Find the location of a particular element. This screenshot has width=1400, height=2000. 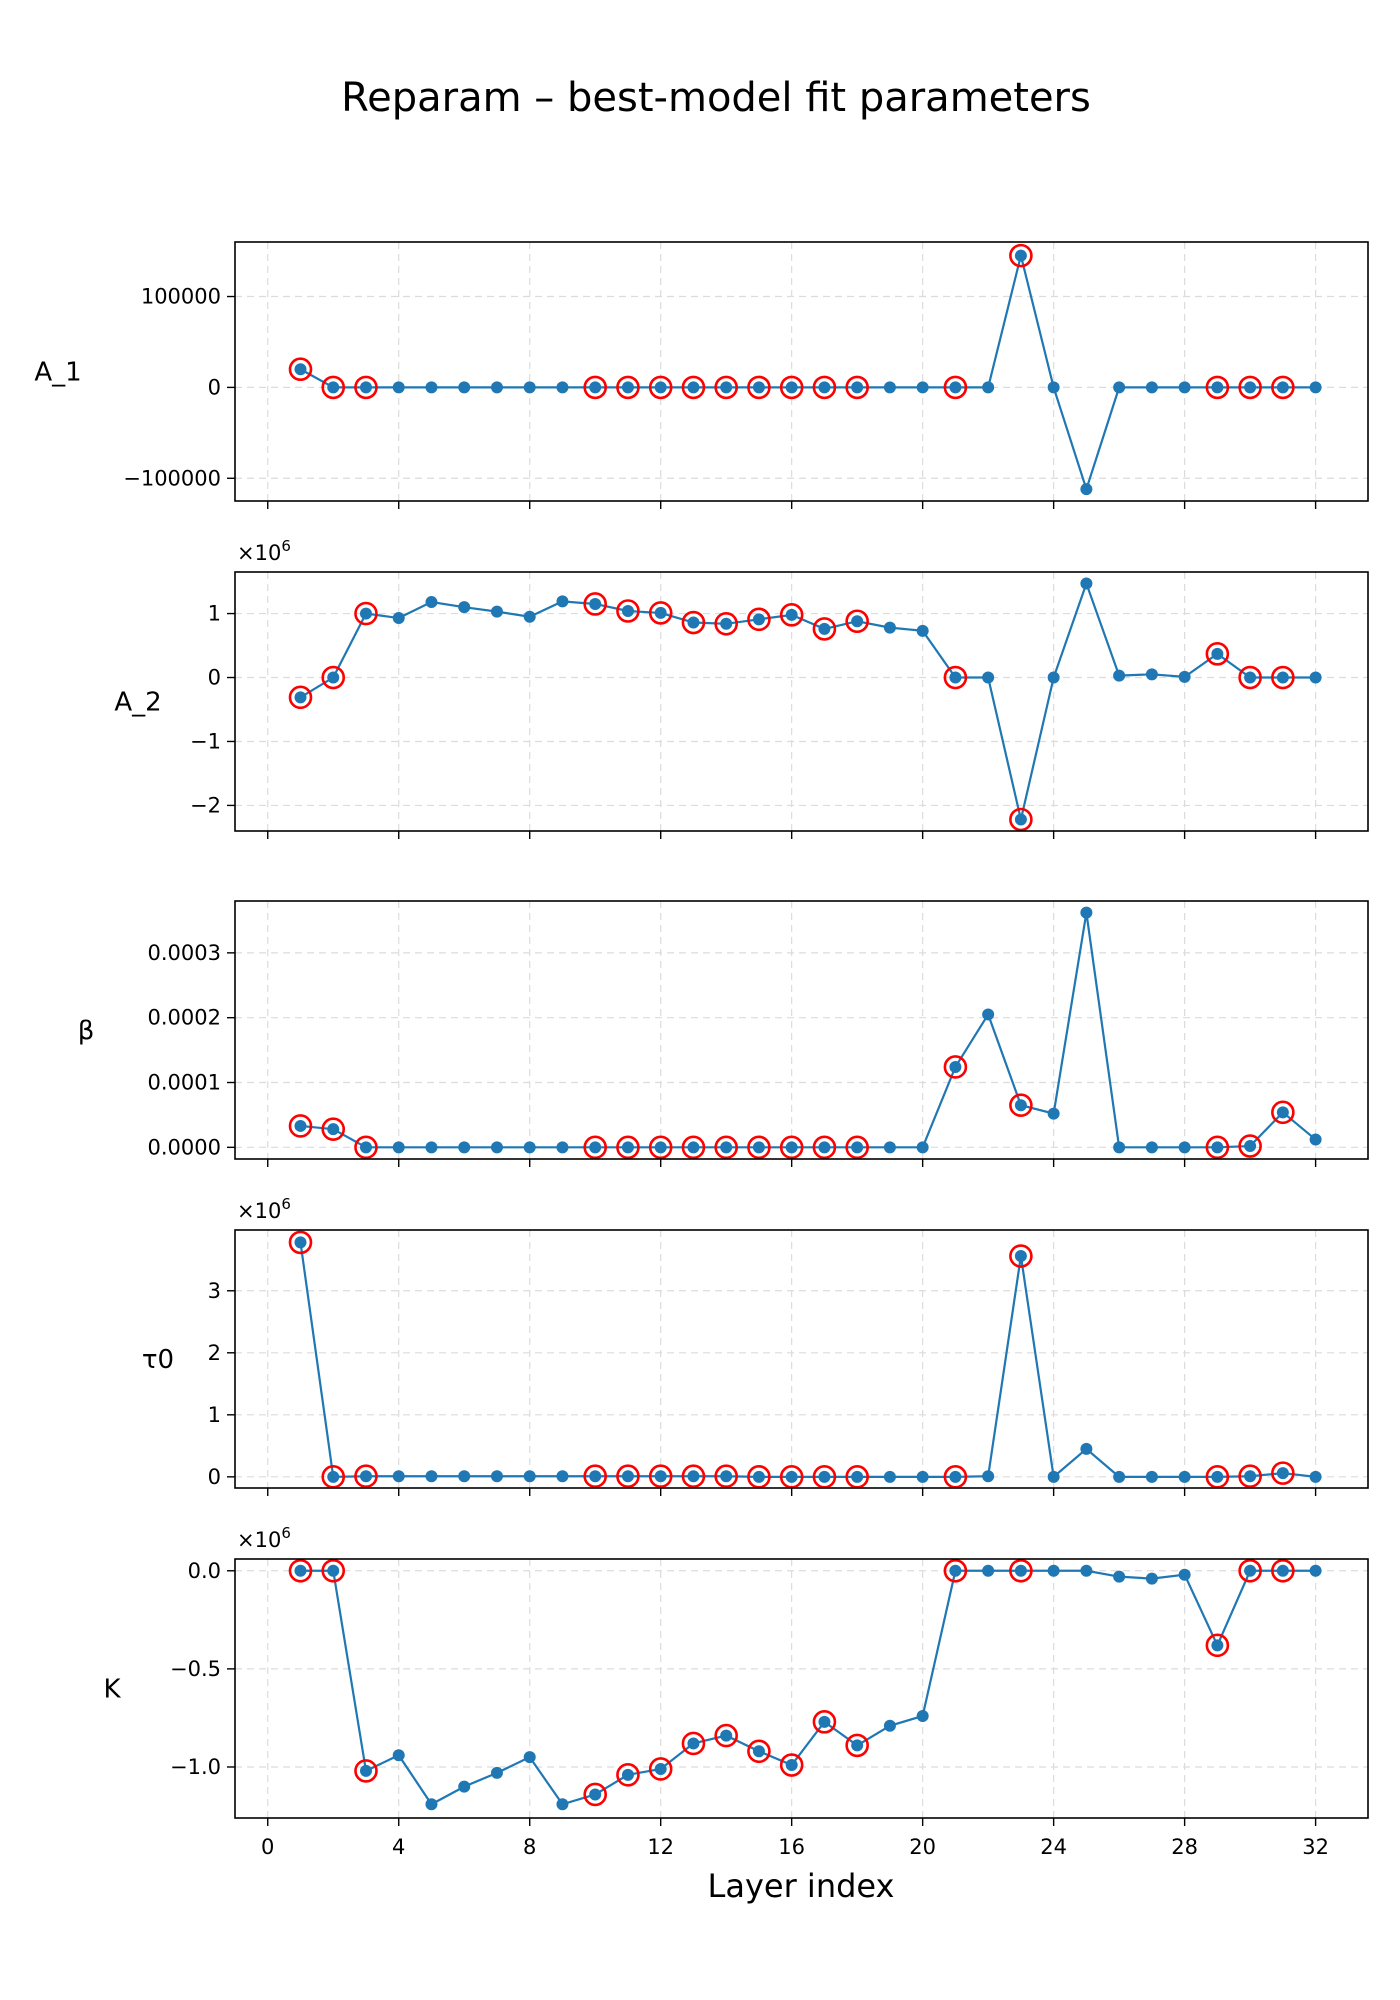

y-tick-label: −2 is located at coordinates (205, 805).